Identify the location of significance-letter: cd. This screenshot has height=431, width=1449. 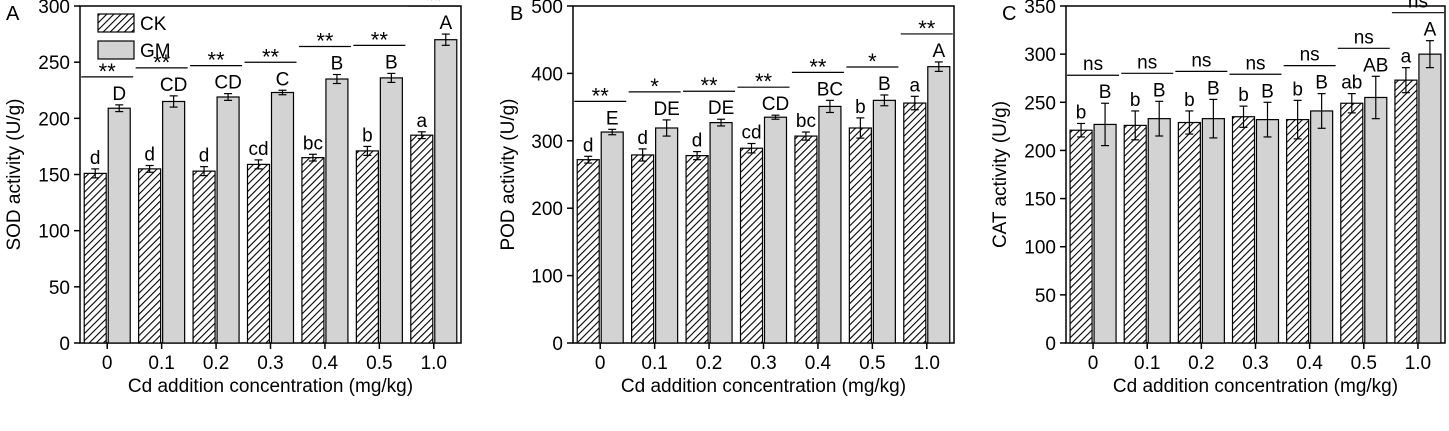
(258, 149).